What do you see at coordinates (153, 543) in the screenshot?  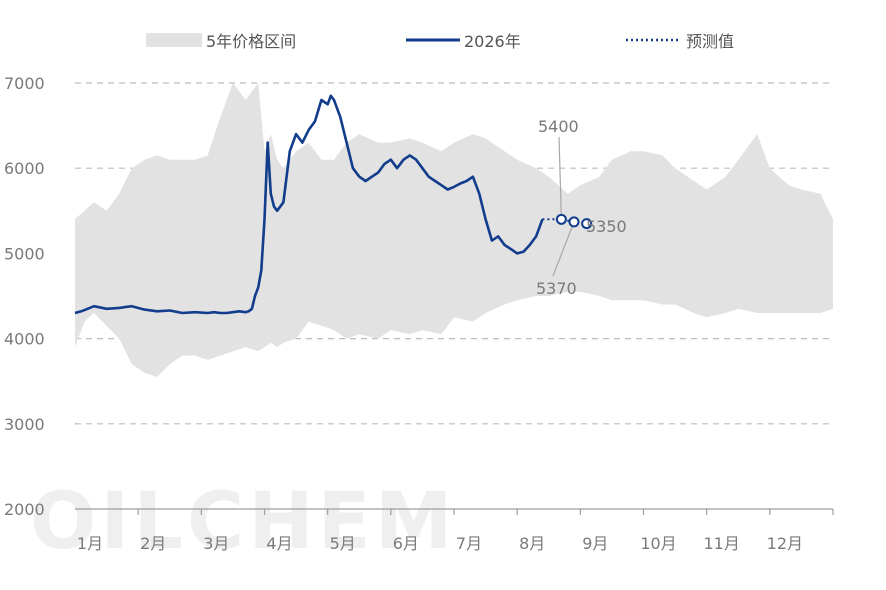 I see `x-tick-label: 2月` at bounding box center [153, 543].